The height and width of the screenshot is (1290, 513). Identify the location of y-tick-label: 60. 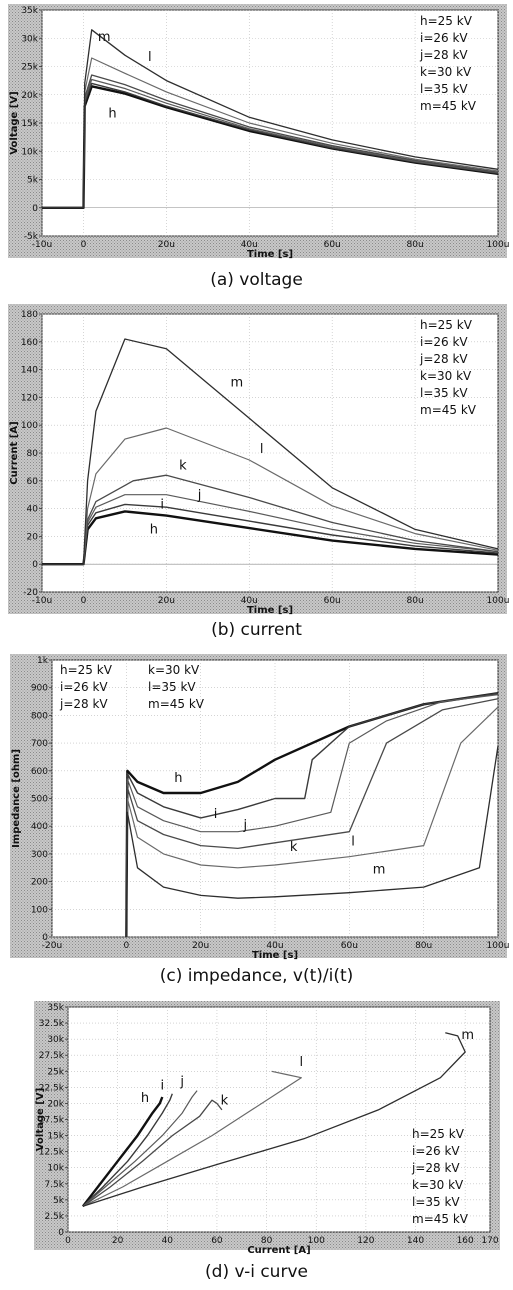
(33, 482).